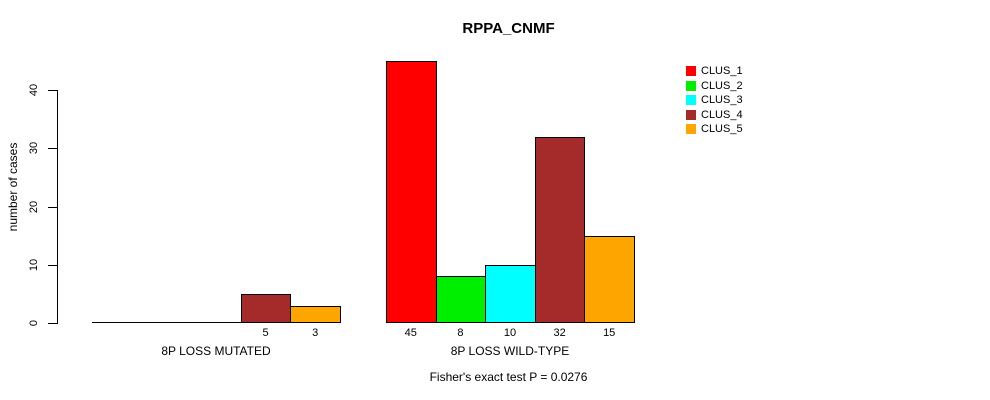 Image resolution: width=990 pixels, height=400 pixels. What do you see at coordinates (722, 129) in the screenshot?
I see `legend-label-clus_5: CLUS_5` at bounding box center [722, 129].